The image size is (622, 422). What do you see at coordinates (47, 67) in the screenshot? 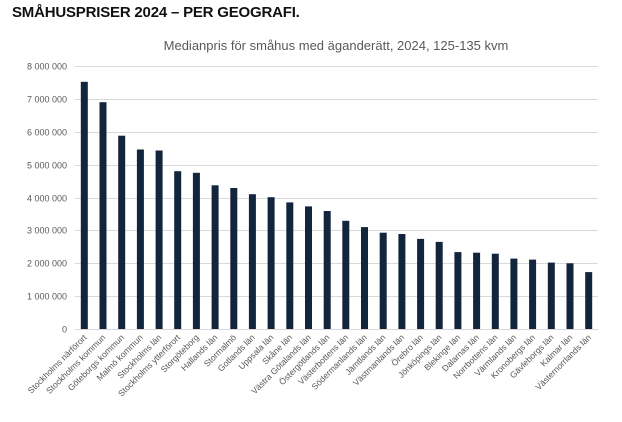
I see `y-tick-label: 8 000 000` at bounding box center [47, 67].